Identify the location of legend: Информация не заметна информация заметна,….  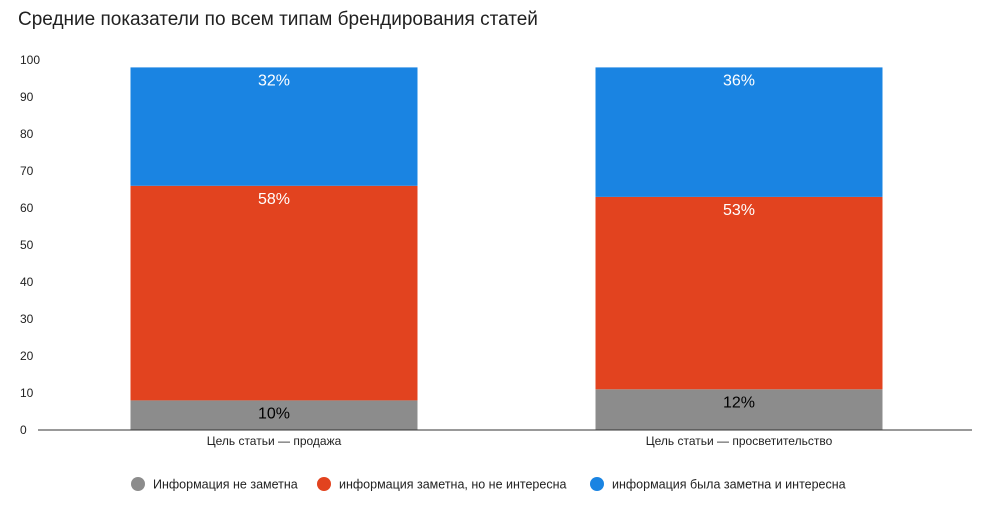
(488, 484).